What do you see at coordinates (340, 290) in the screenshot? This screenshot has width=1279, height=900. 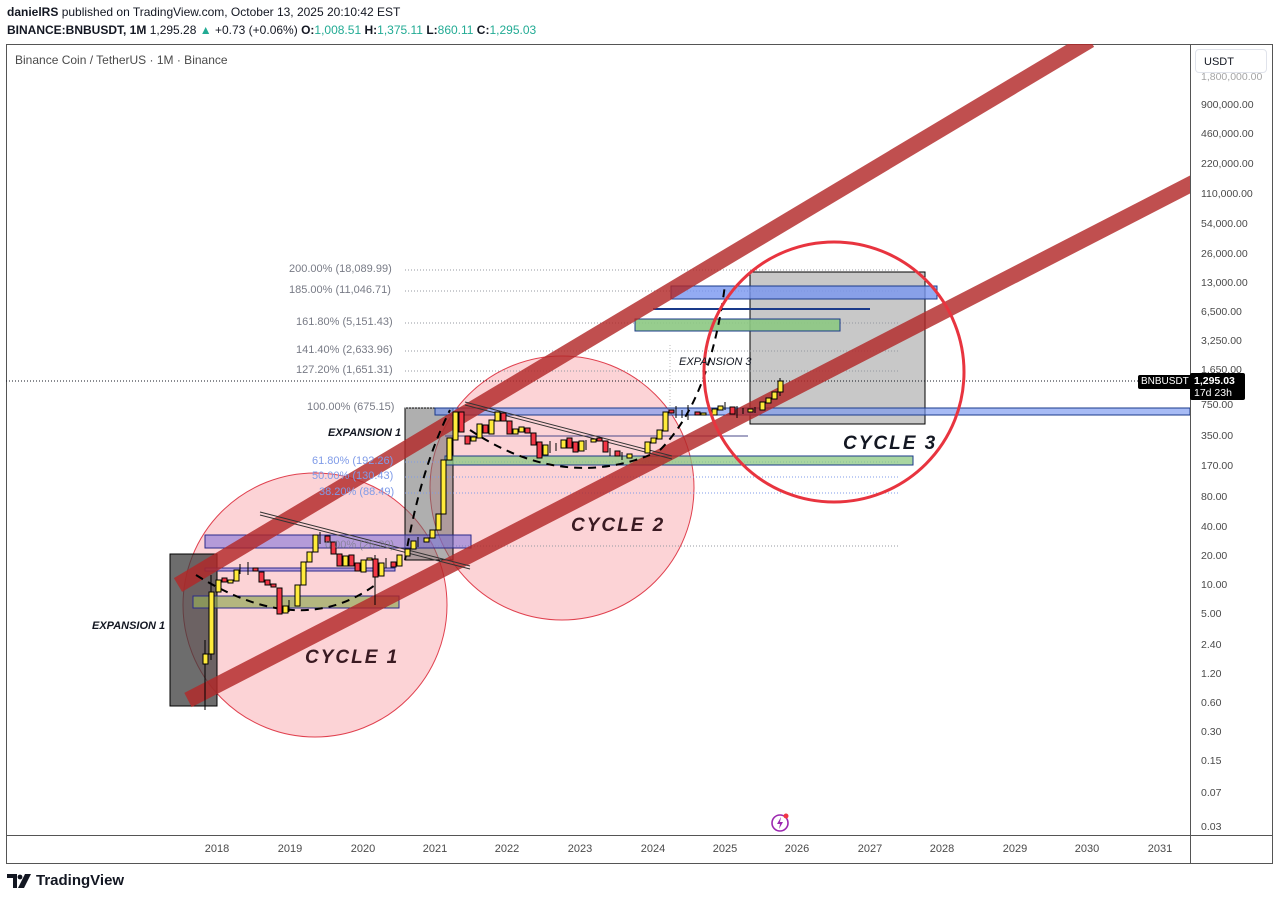 I see `fib-label-185: 185.00% (11,046.71)` at bounding box center [340, 290].